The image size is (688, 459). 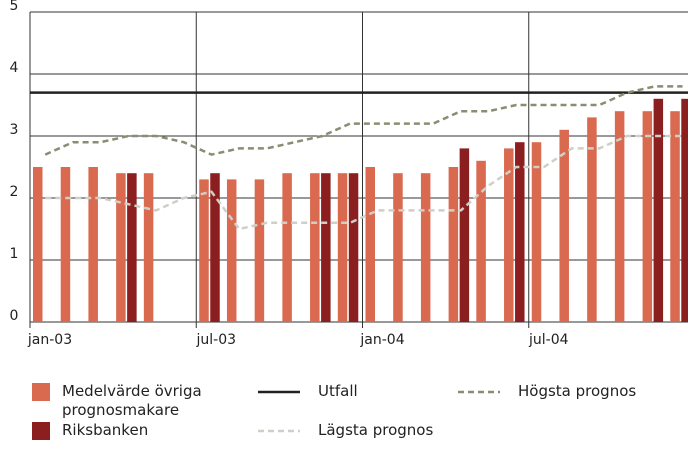 I want to click on x-tick-label: jul-04, so click(x=548, y=340).